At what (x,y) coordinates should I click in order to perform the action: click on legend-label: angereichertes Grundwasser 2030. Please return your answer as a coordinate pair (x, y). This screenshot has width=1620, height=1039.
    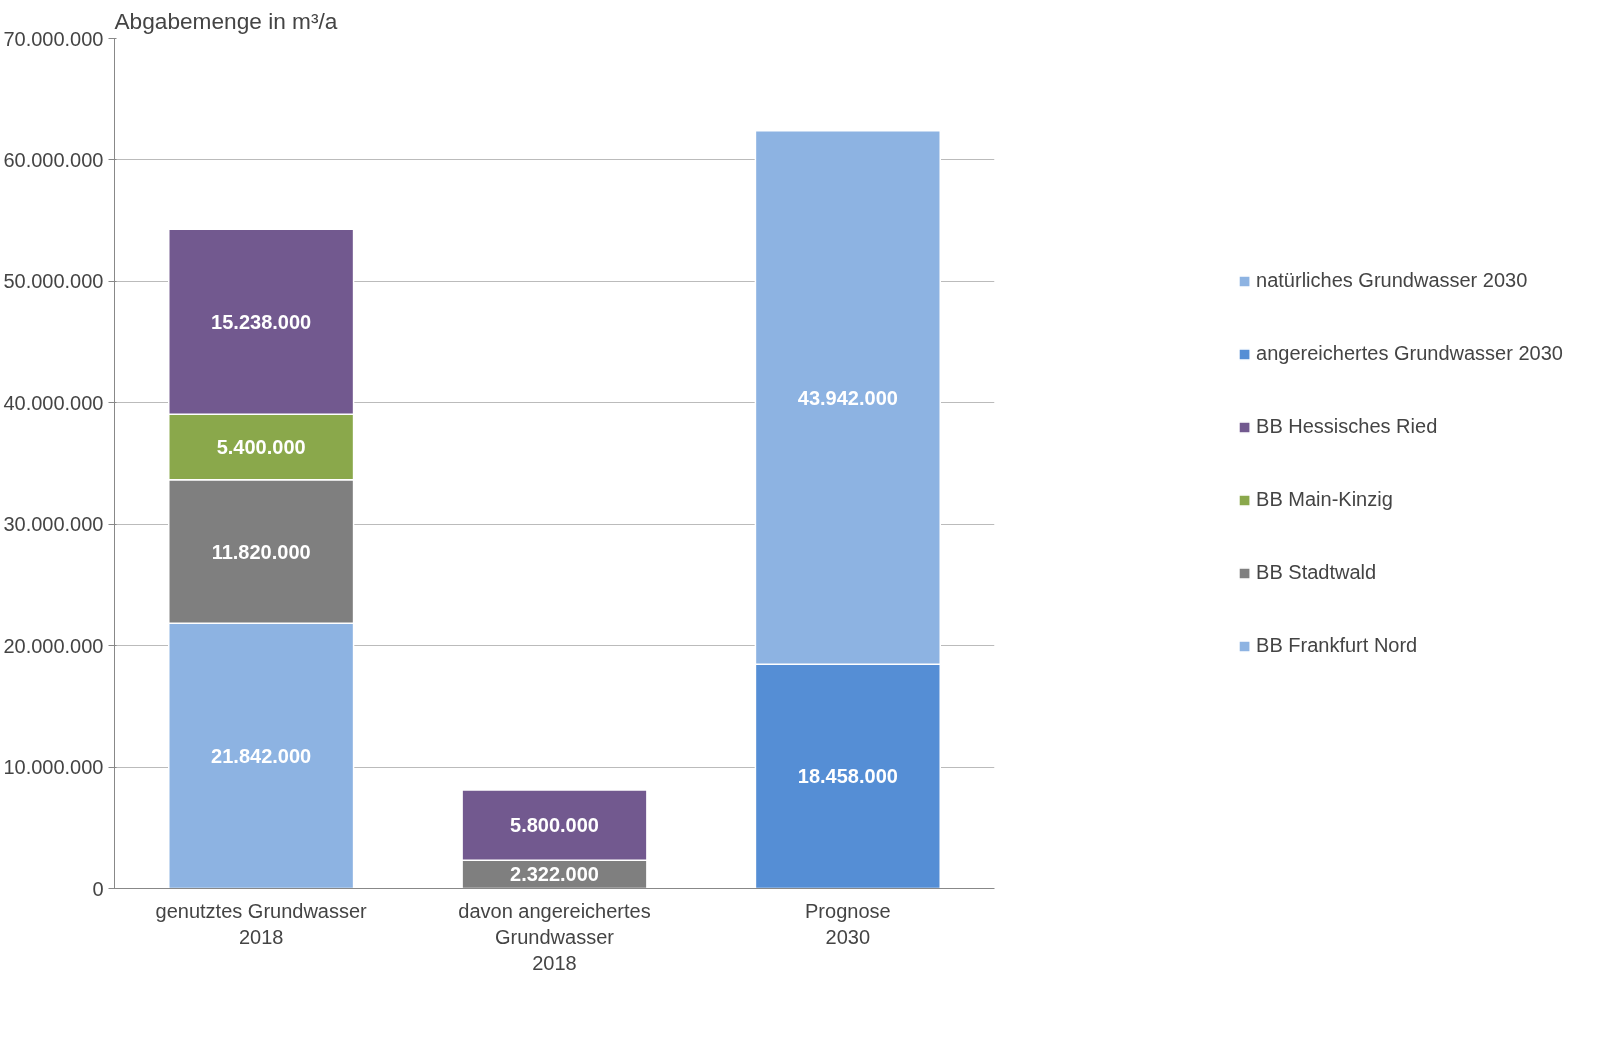
    Looking at the image, I should click on (1409, 353).